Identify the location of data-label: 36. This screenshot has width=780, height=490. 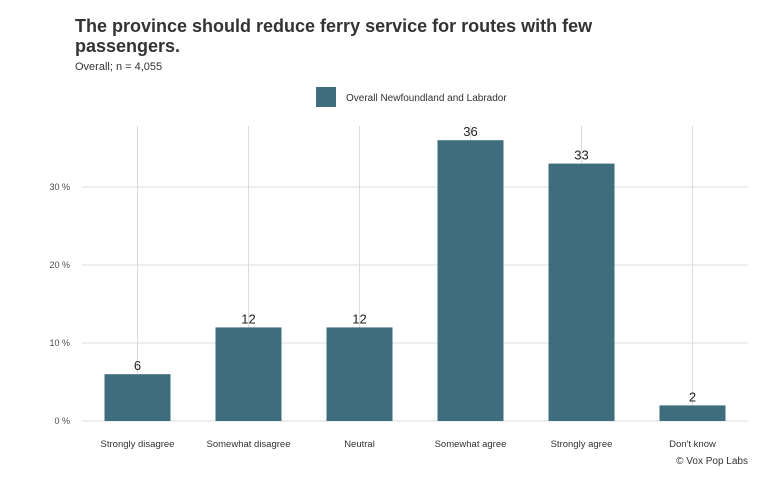
(470, 131).